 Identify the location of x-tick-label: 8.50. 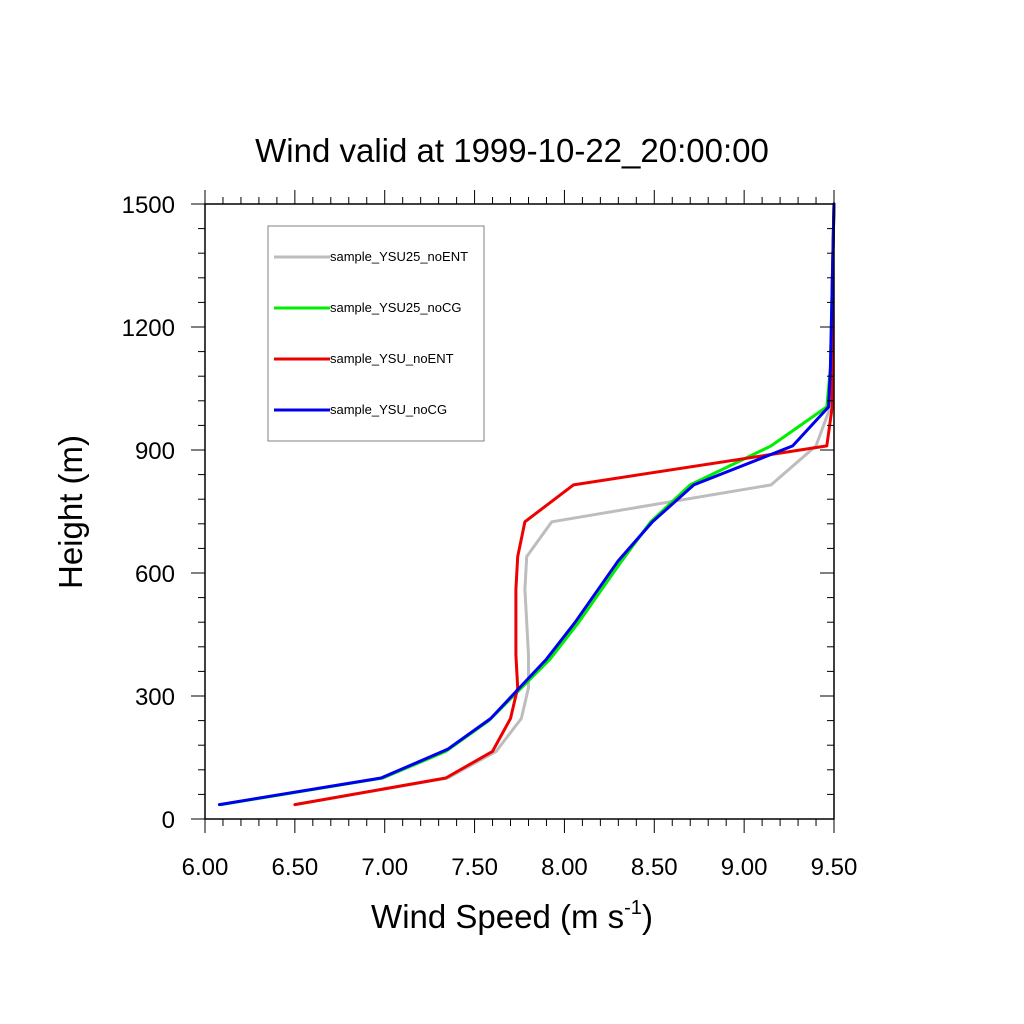
(654, 867).